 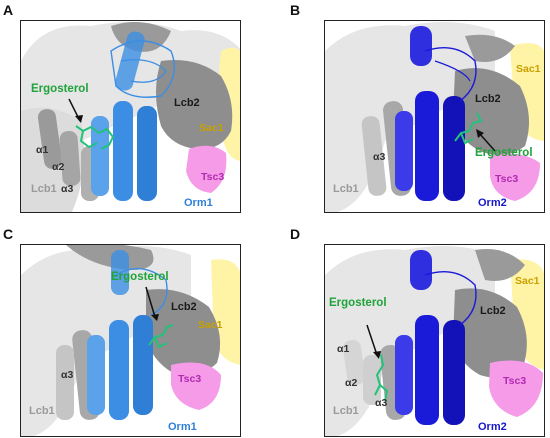 I want to click on panel-b-letter: B, so click(x=295, y=10).